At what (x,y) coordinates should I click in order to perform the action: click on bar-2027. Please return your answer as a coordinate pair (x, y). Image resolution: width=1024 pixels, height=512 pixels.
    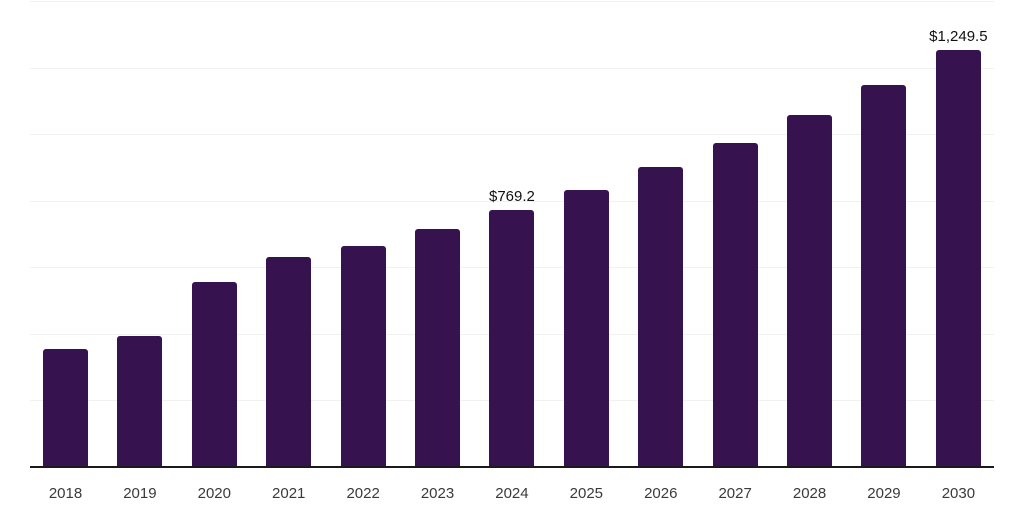
    Looking at the image, I should click on (735, 304).